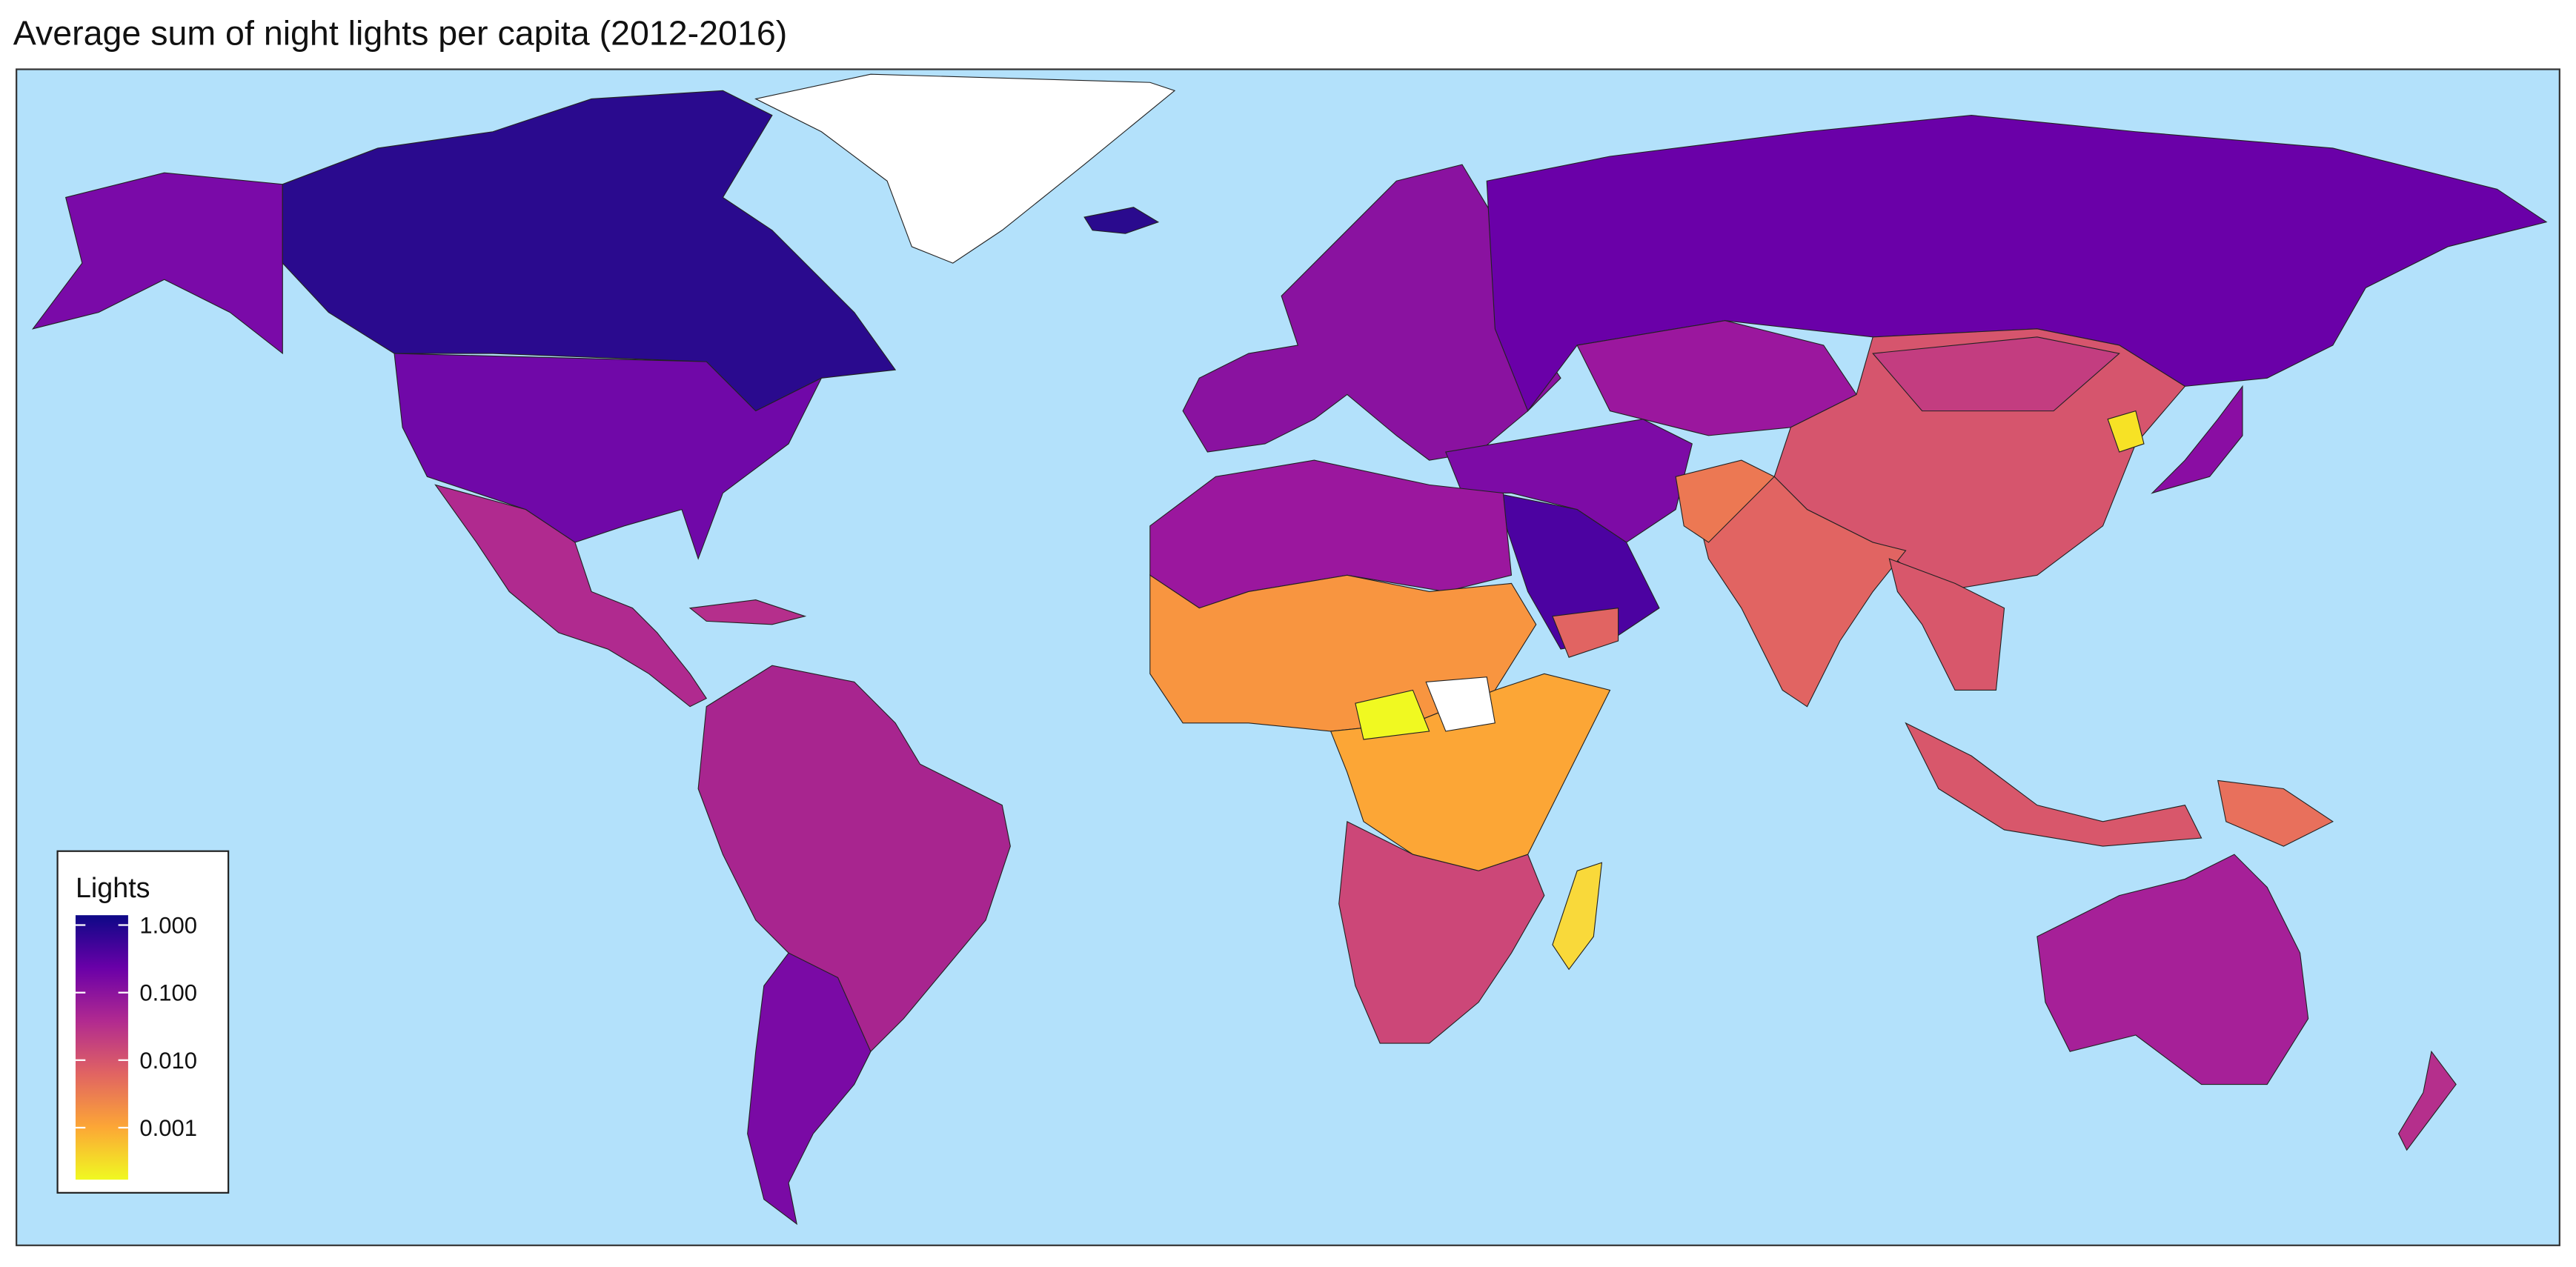 The width and height of the screenshot is (2576, 1267). Describe the element at coordinates (1586, 633) in the screenshot. I see `yemen-oman` at that location.